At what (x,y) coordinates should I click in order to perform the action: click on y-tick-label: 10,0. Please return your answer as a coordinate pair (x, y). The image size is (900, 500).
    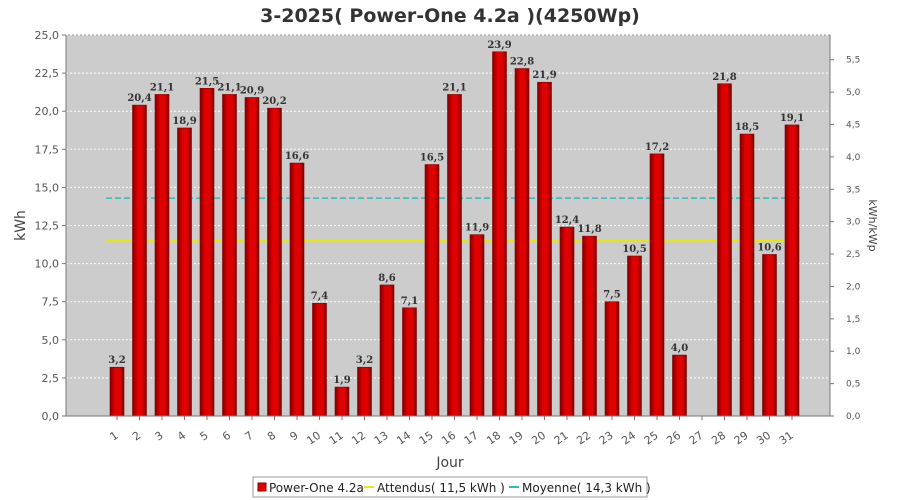
    Looking at the image, I should click on (47, 264).